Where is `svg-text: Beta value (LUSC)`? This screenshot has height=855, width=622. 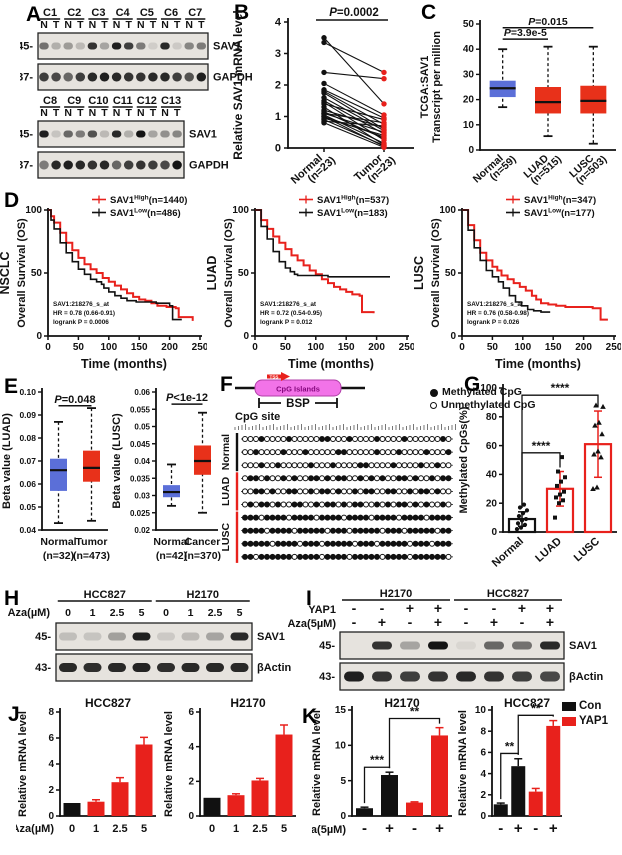
svg-text: Beta value (LUSC) is located at coordinates (117, 461).